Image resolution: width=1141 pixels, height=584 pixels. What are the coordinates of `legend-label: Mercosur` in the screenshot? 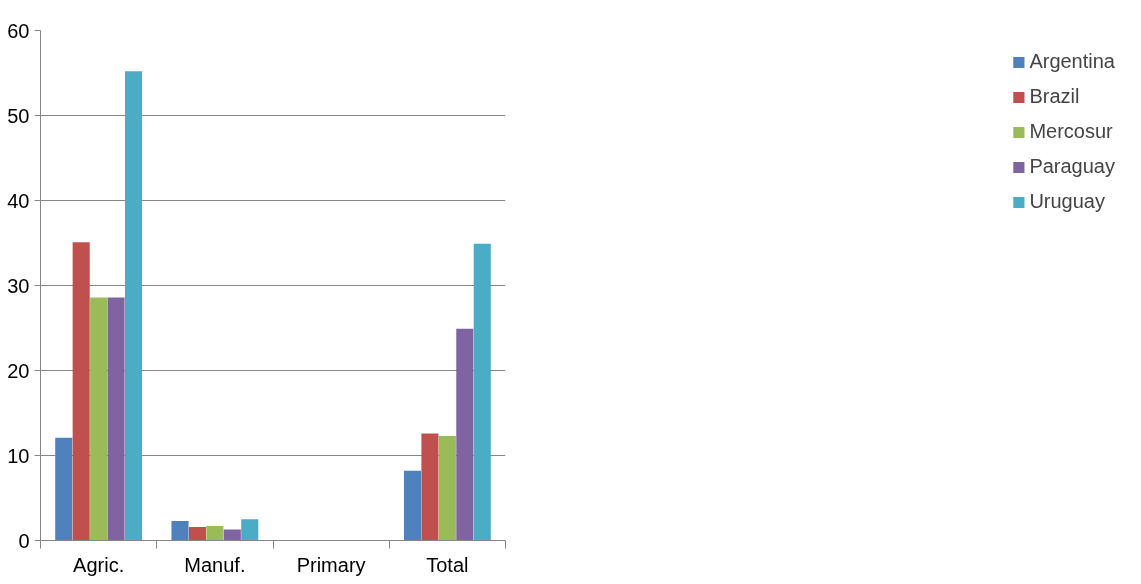 It's located at (1071, 131).